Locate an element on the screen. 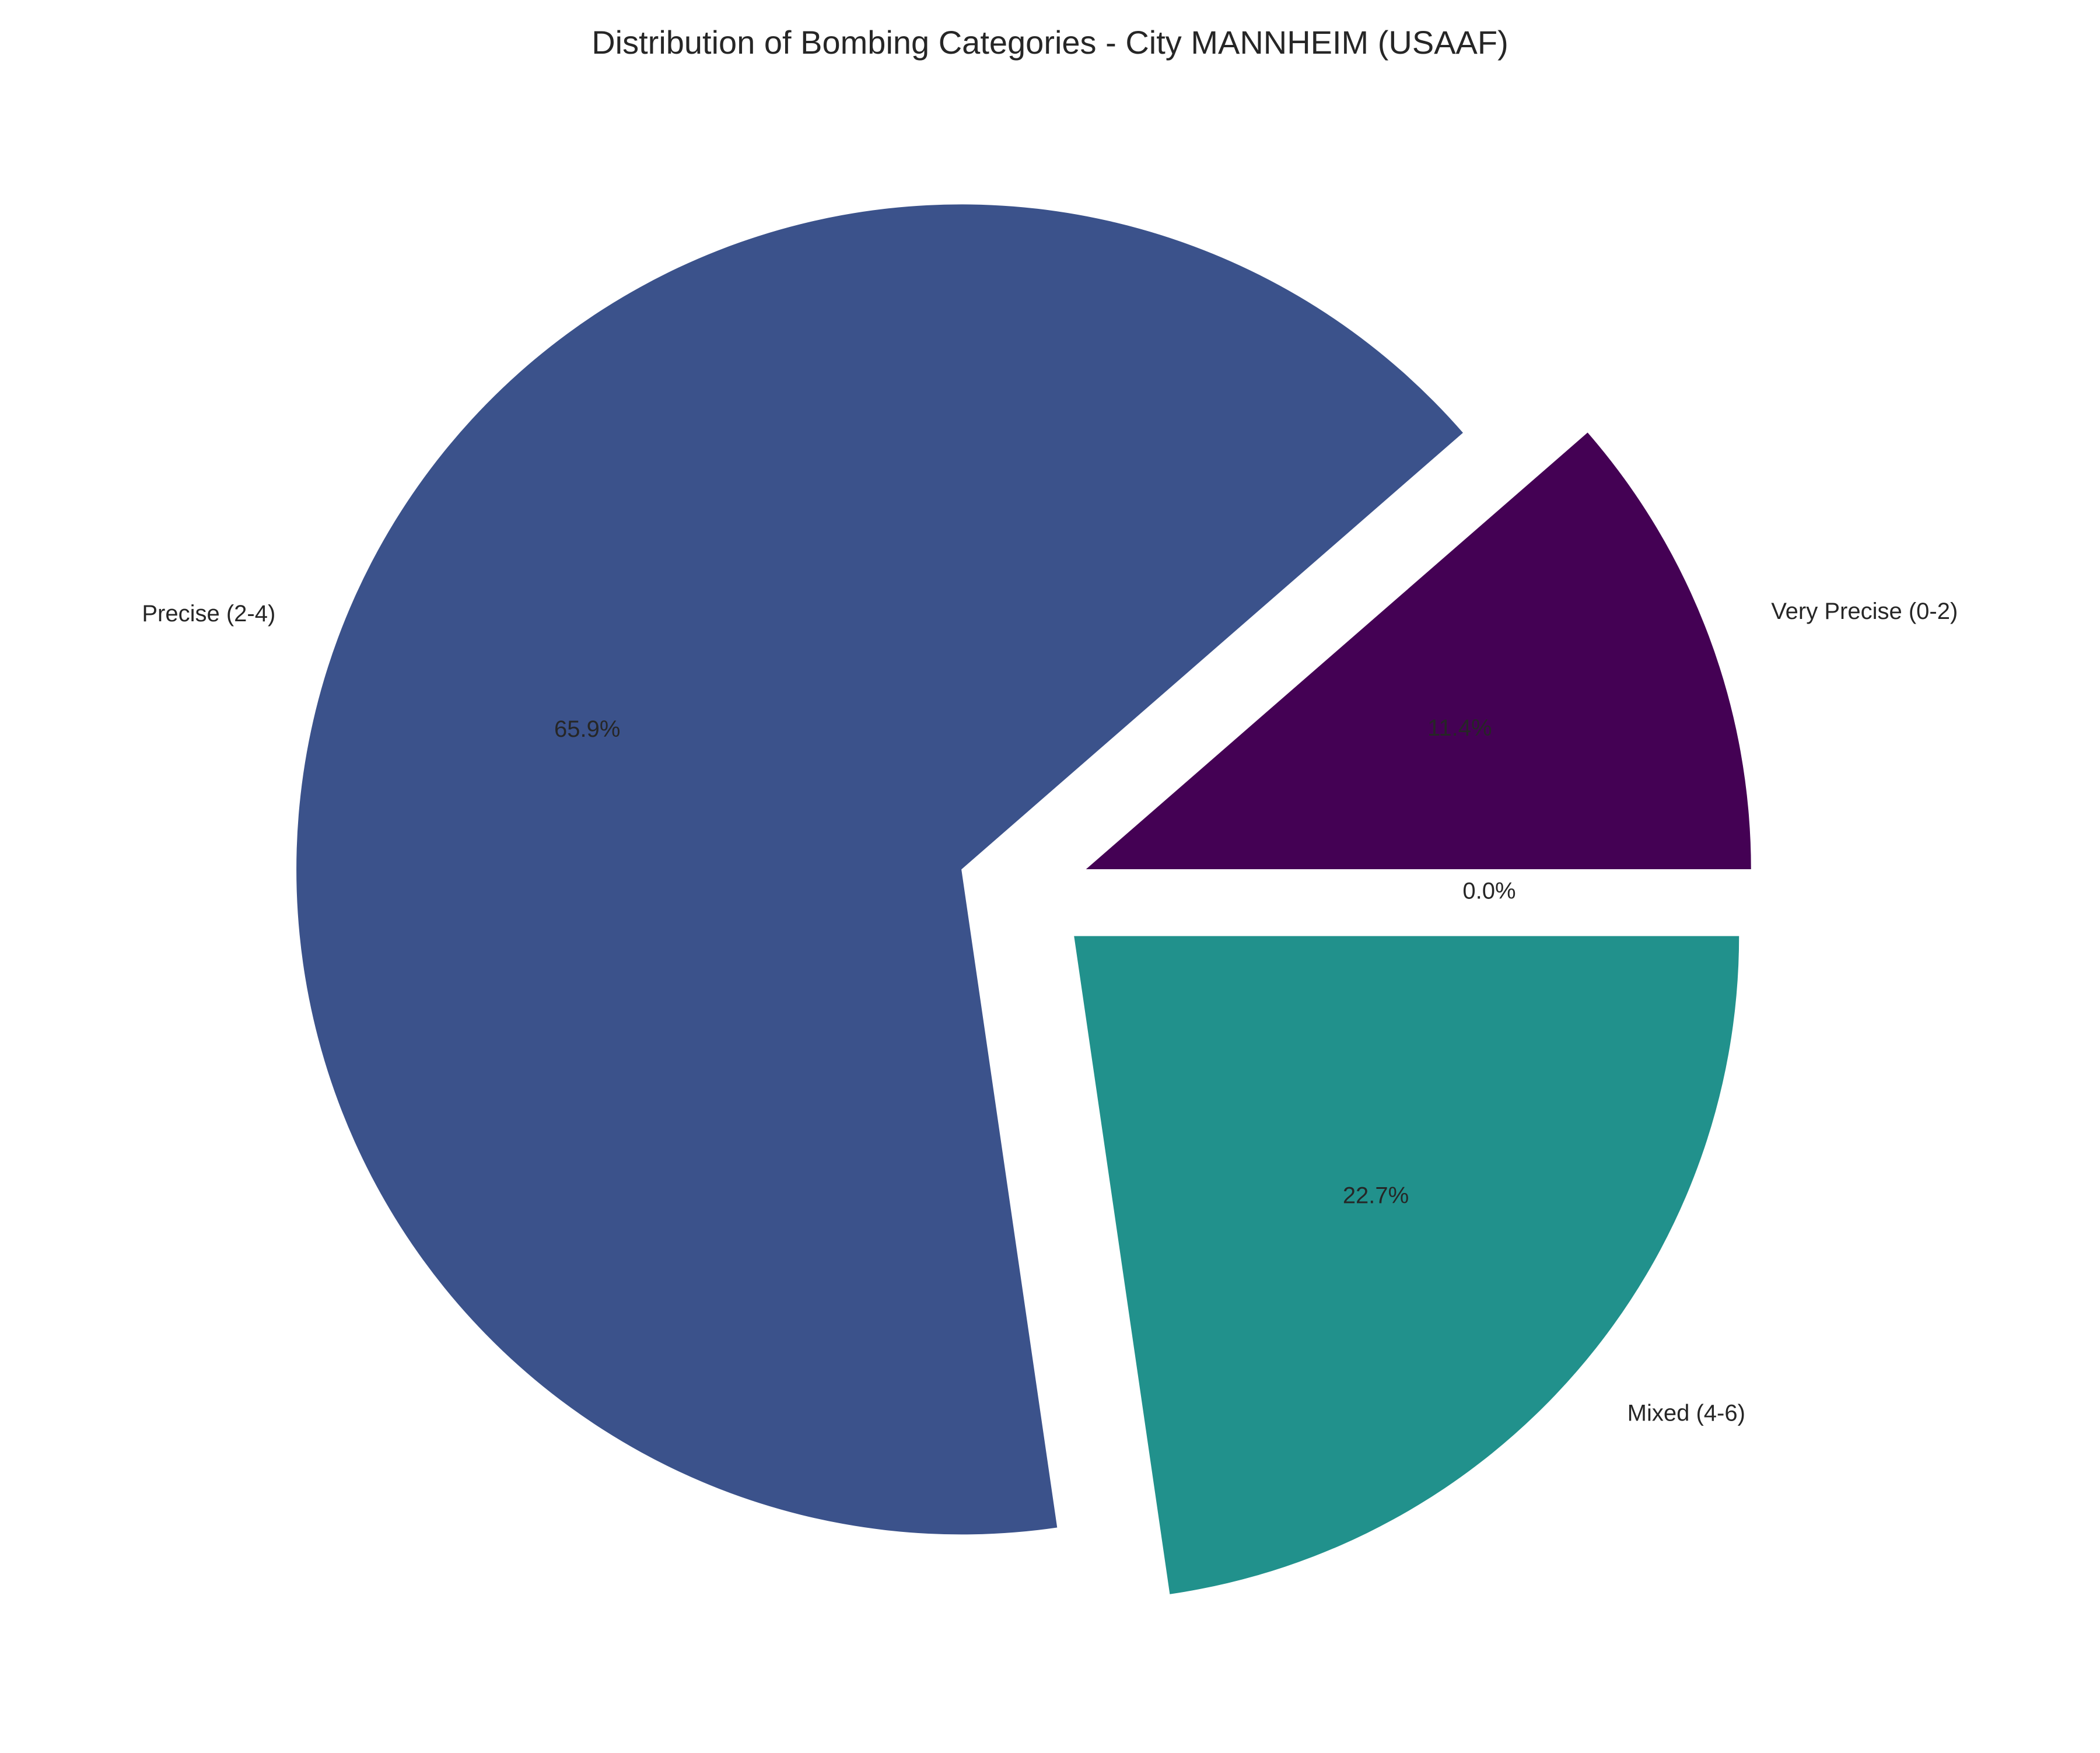 This screenshot has height=1753, width=2100. slice-percent-2: 22.7% is located at coordinates (1376, 1196).